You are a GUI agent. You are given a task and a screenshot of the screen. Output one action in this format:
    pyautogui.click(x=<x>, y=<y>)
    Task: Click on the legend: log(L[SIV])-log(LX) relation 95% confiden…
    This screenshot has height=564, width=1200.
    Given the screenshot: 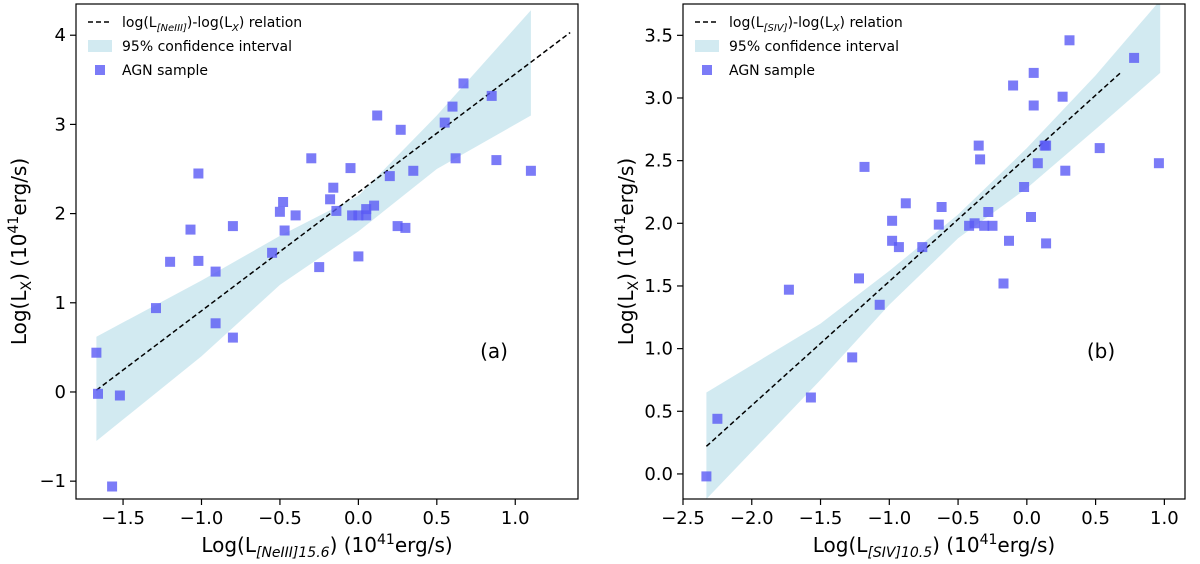 What is the action you would take?
    pyautogui.click(x=799, y=47)
    